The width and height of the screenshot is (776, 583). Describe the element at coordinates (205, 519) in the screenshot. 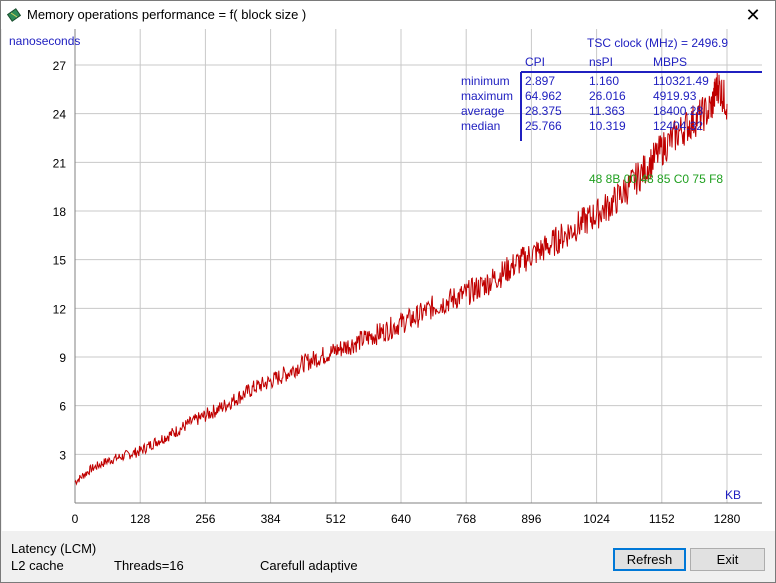

I see `x-tick-label: 256` at that location.